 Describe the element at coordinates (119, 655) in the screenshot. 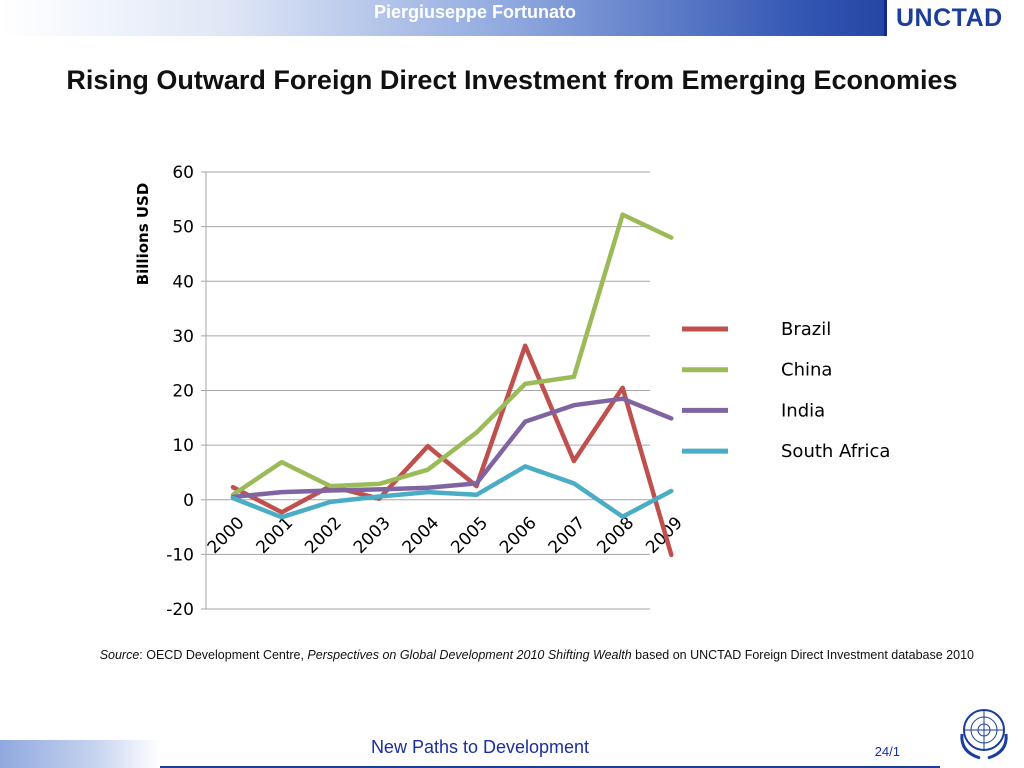

I see `source-label: Source` at that location.